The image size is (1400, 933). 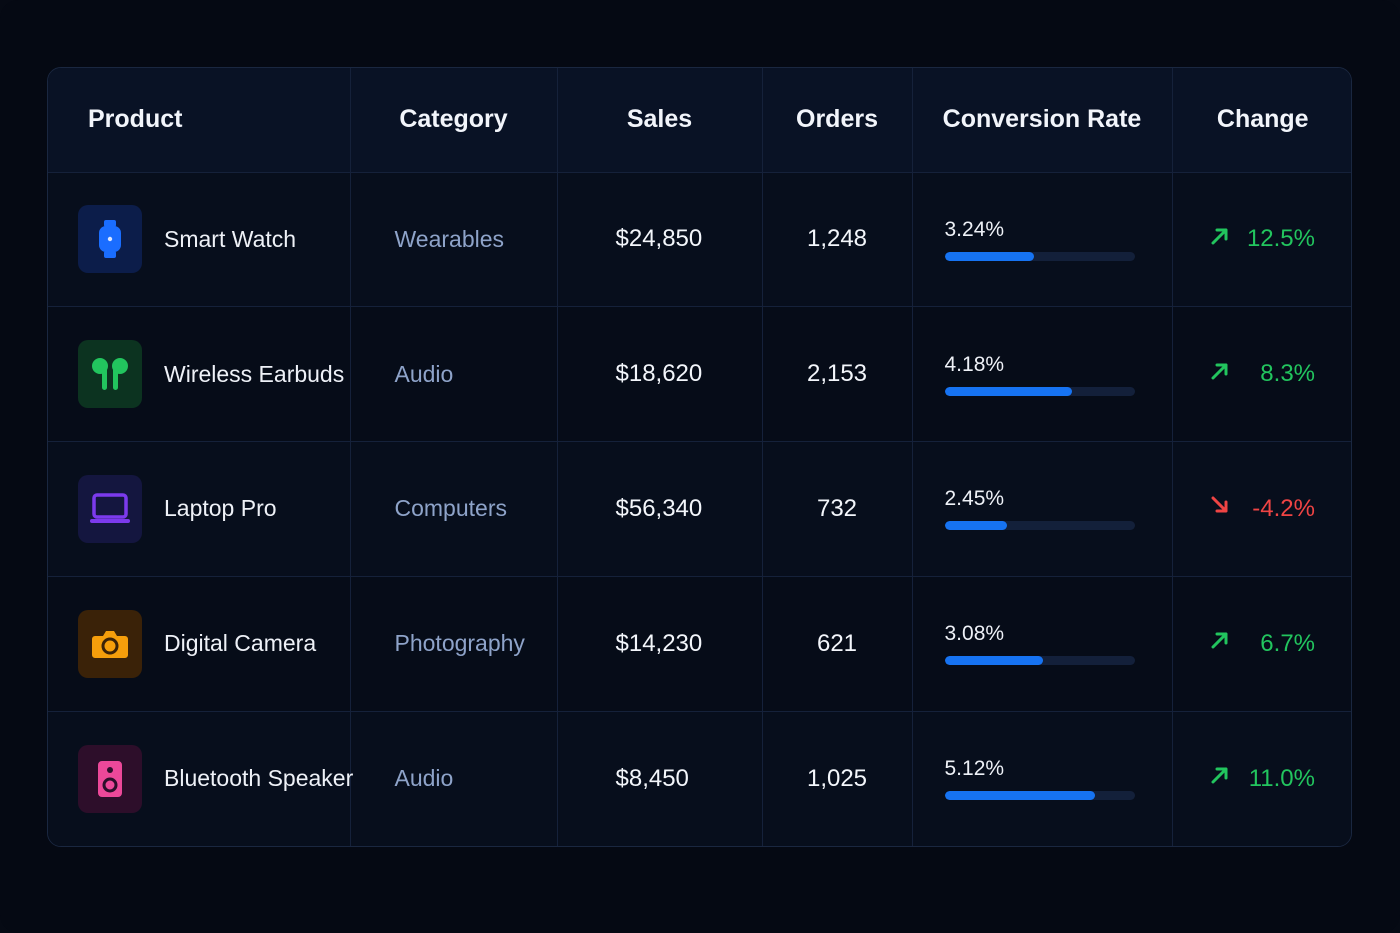 I want to click on product-name: Laptop Pro, so click(x=220, y=508).